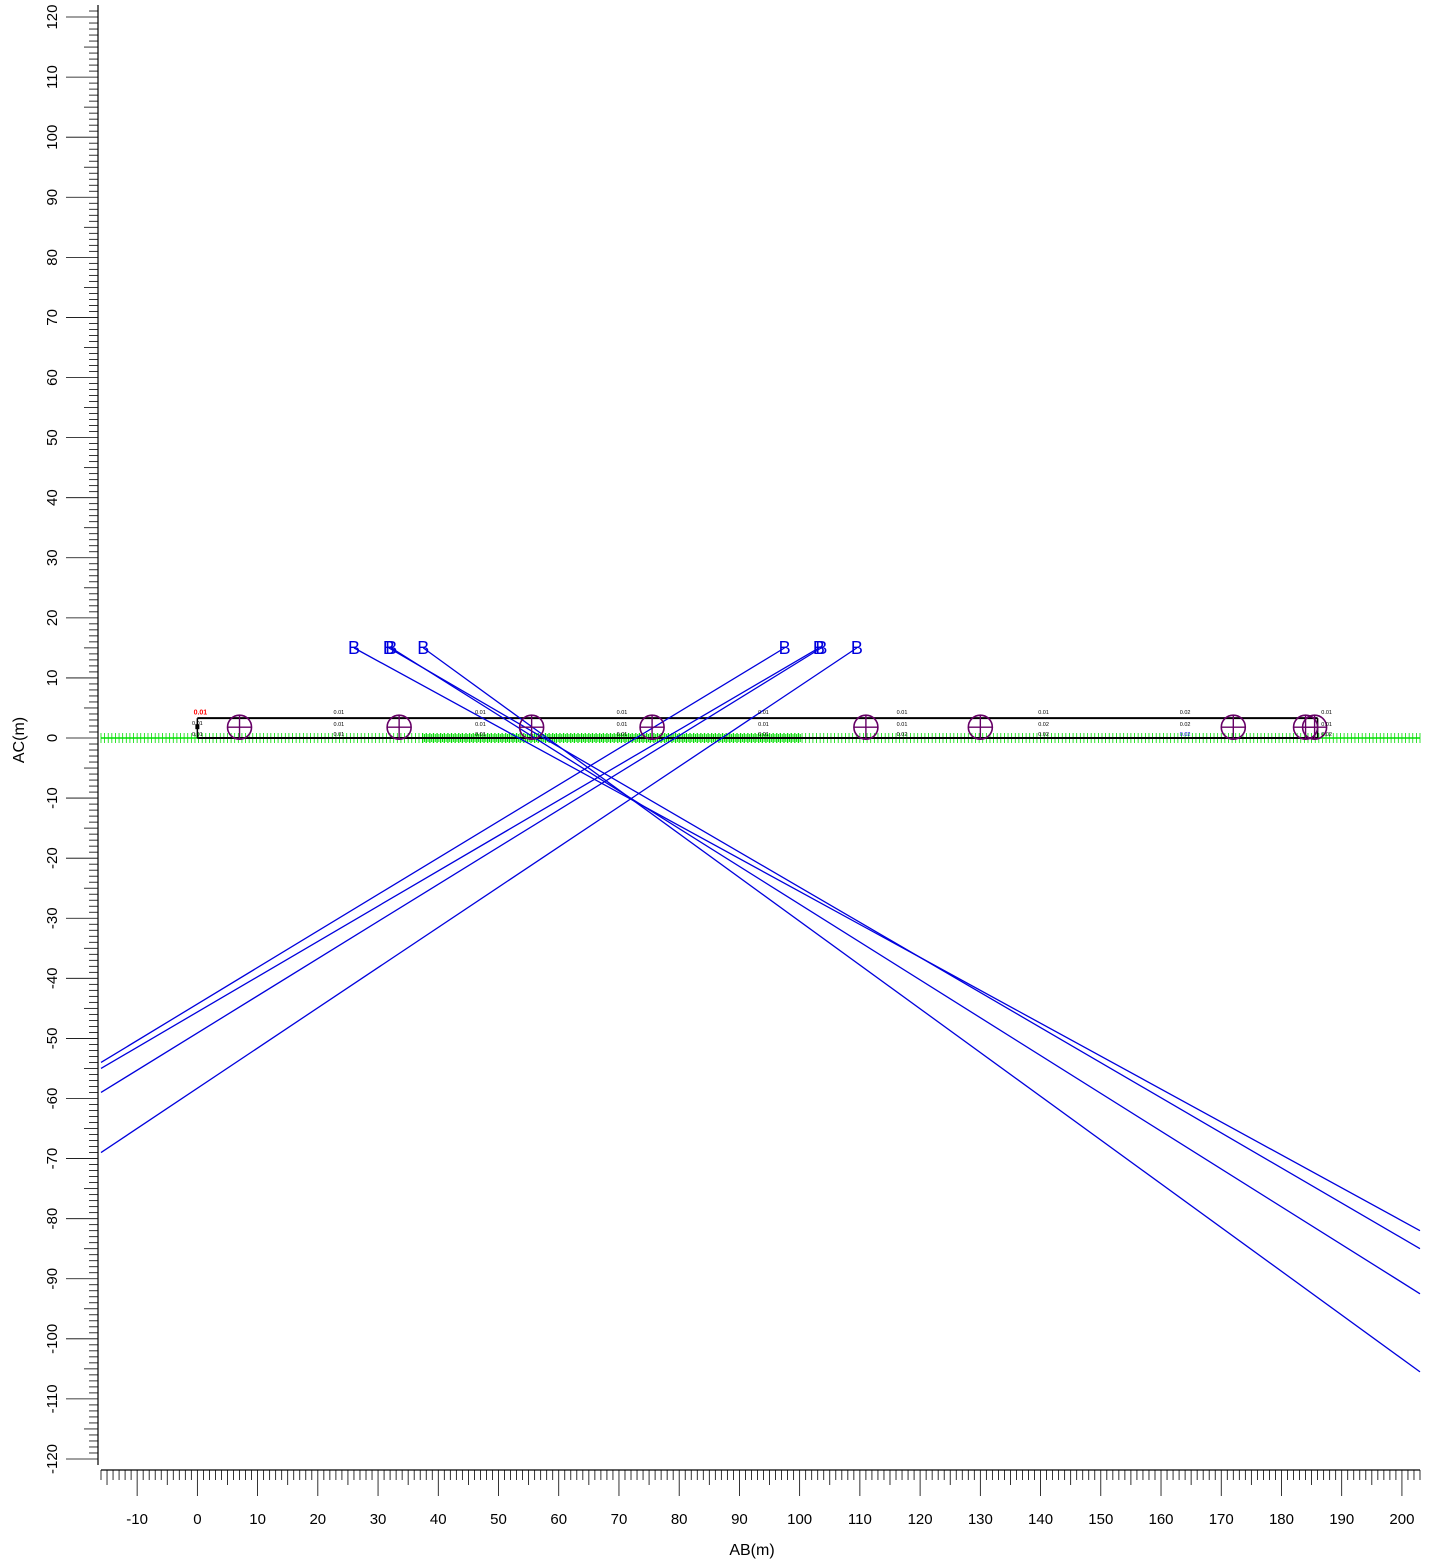  Describe the element at coordinates (52, 557) in the screenshot. I see `y-tick-label: 30` at that location.